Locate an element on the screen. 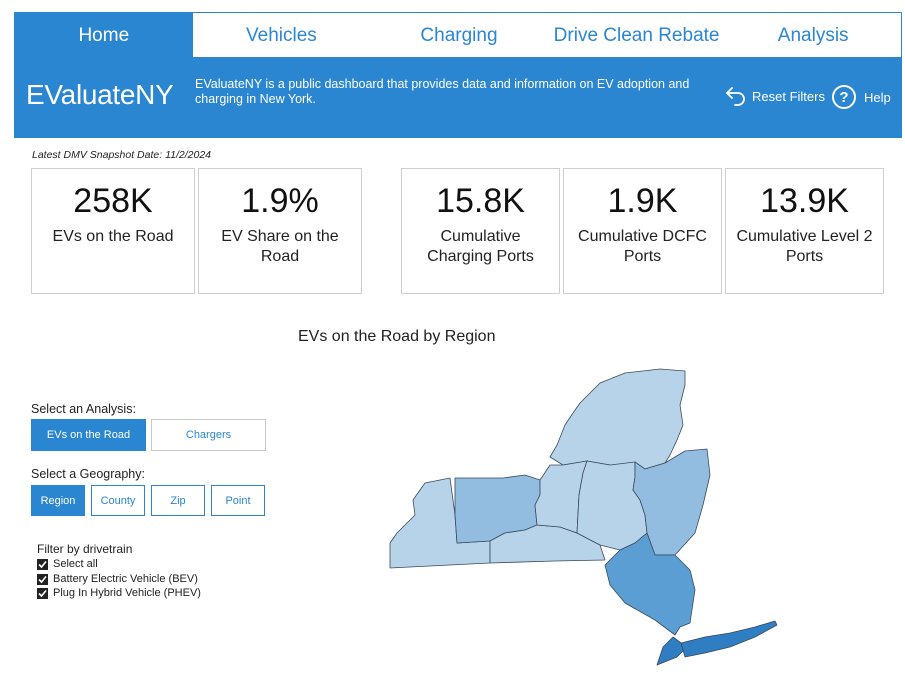 The width and height of the screenshot is (905, 685). tab-charging: Charging is located at coordinates (459, 35).